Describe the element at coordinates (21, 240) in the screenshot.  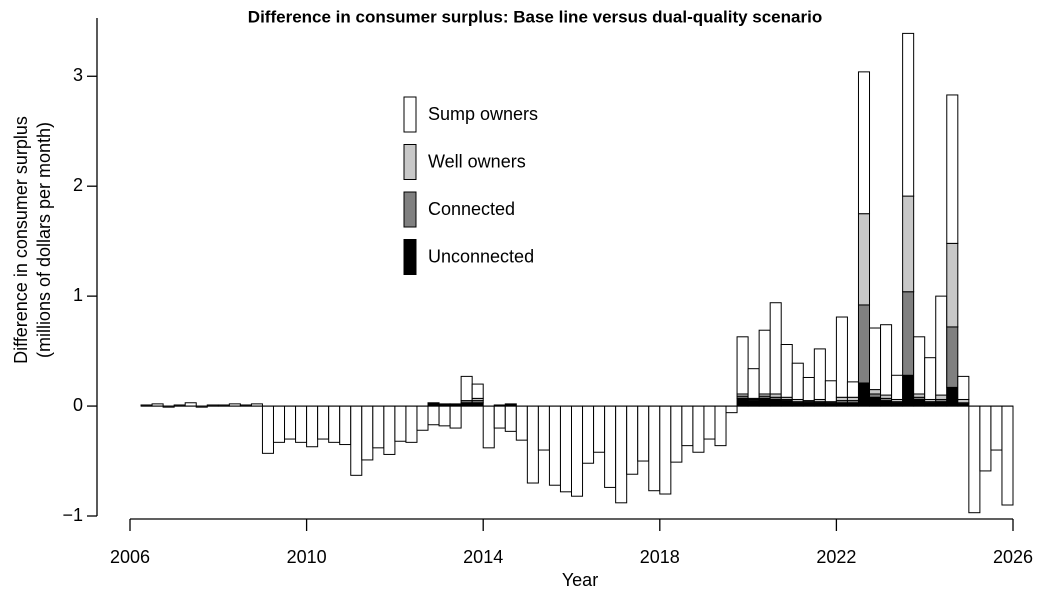
I see `y-axis-label: Difference in consumer surplus` at that location.